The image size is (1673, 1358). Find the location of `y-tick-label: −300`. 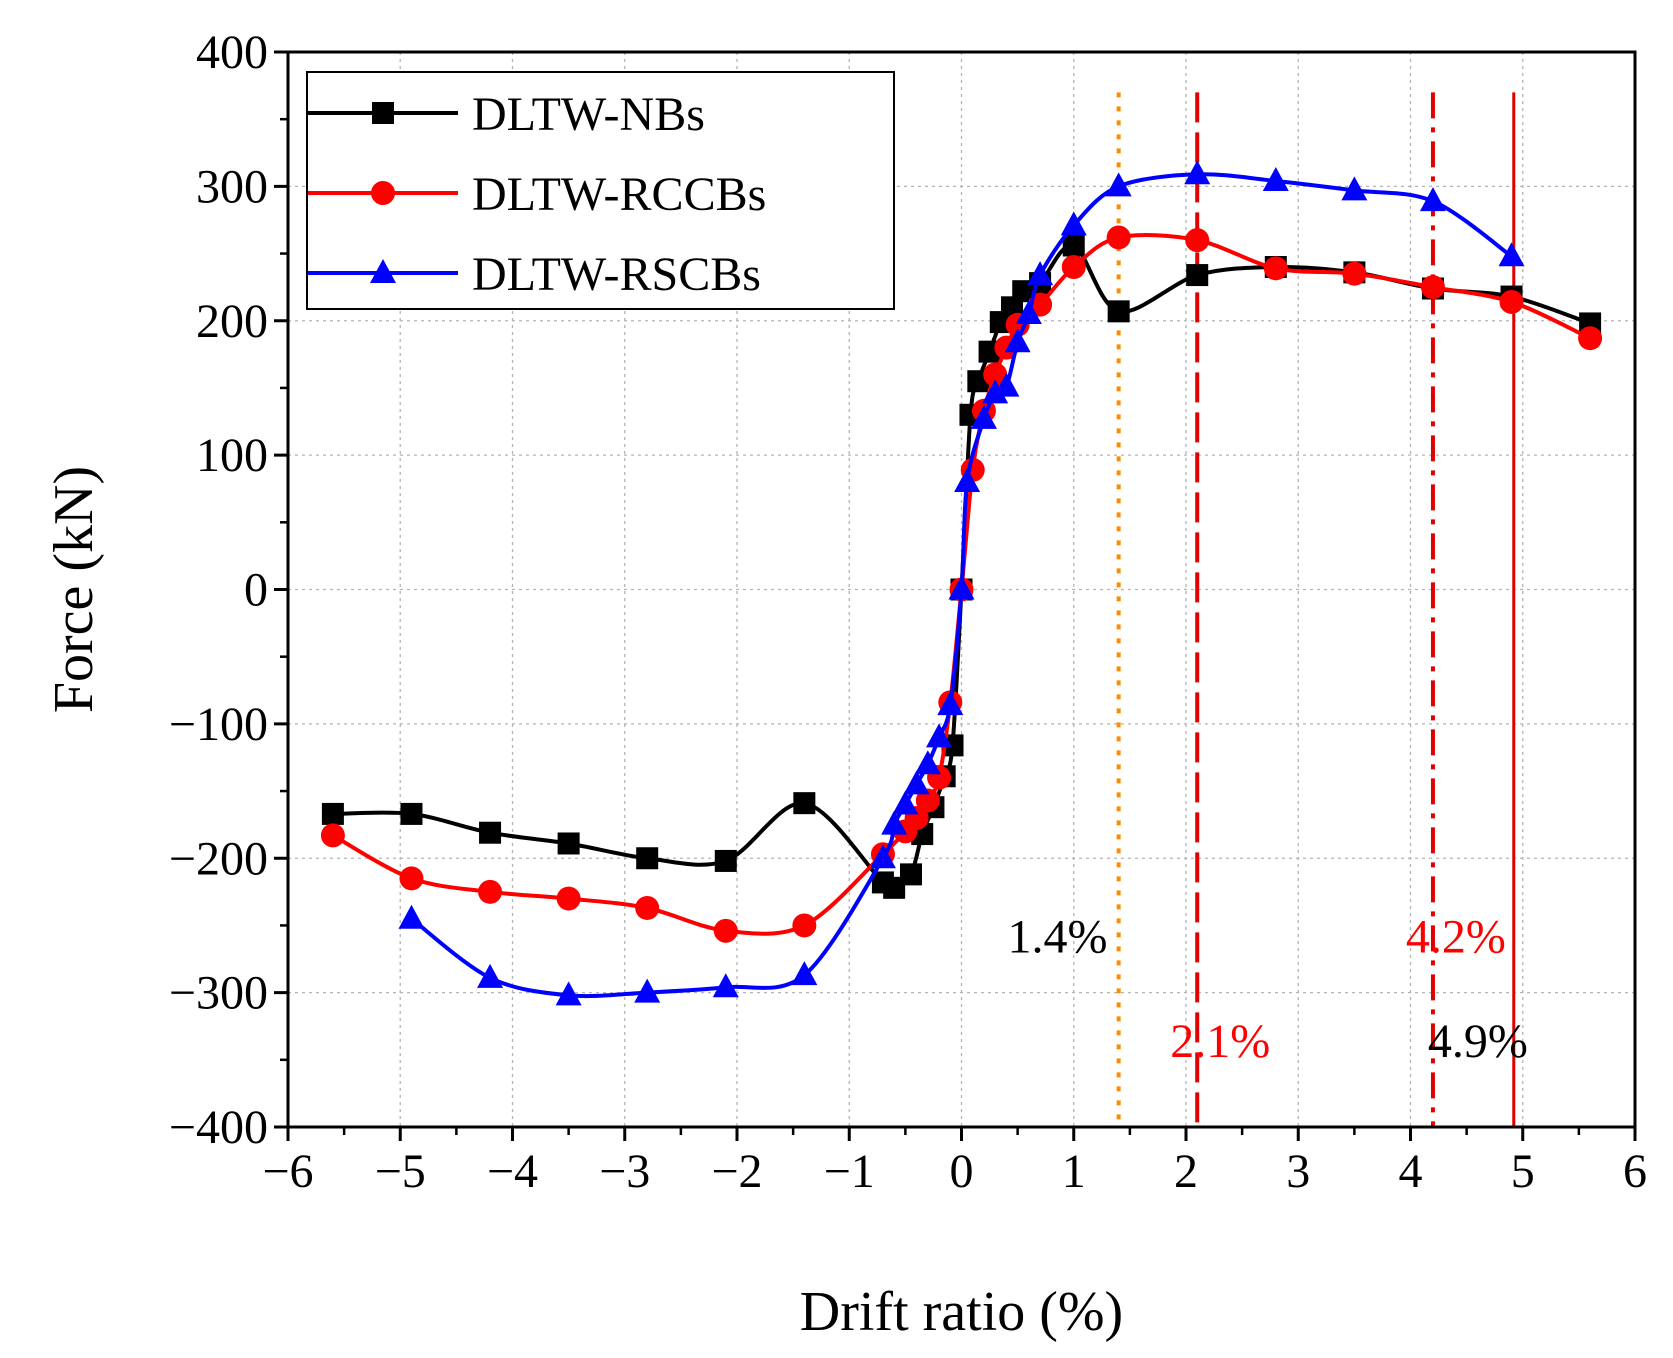

y-tick-label: −300 is located at coordinates (218, 993).